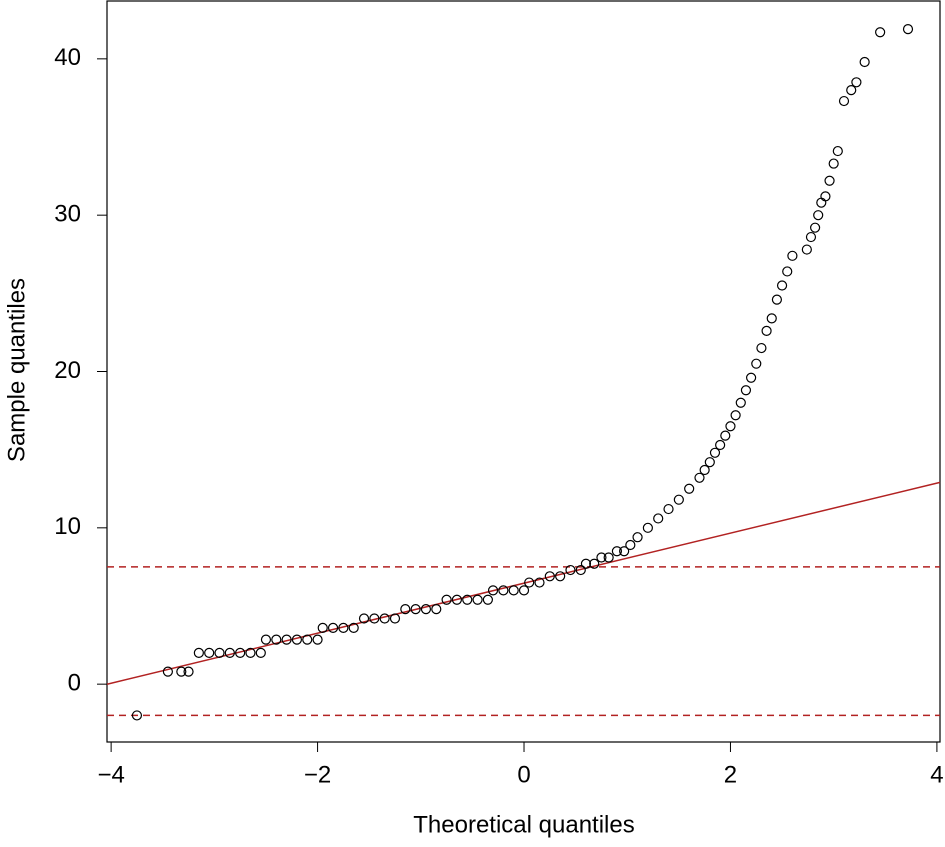 This screenshot has height=847, width=945. Describe the element at coordinates (936, 774) in the screenshot. I see `x-tick-label: 4` at that location.